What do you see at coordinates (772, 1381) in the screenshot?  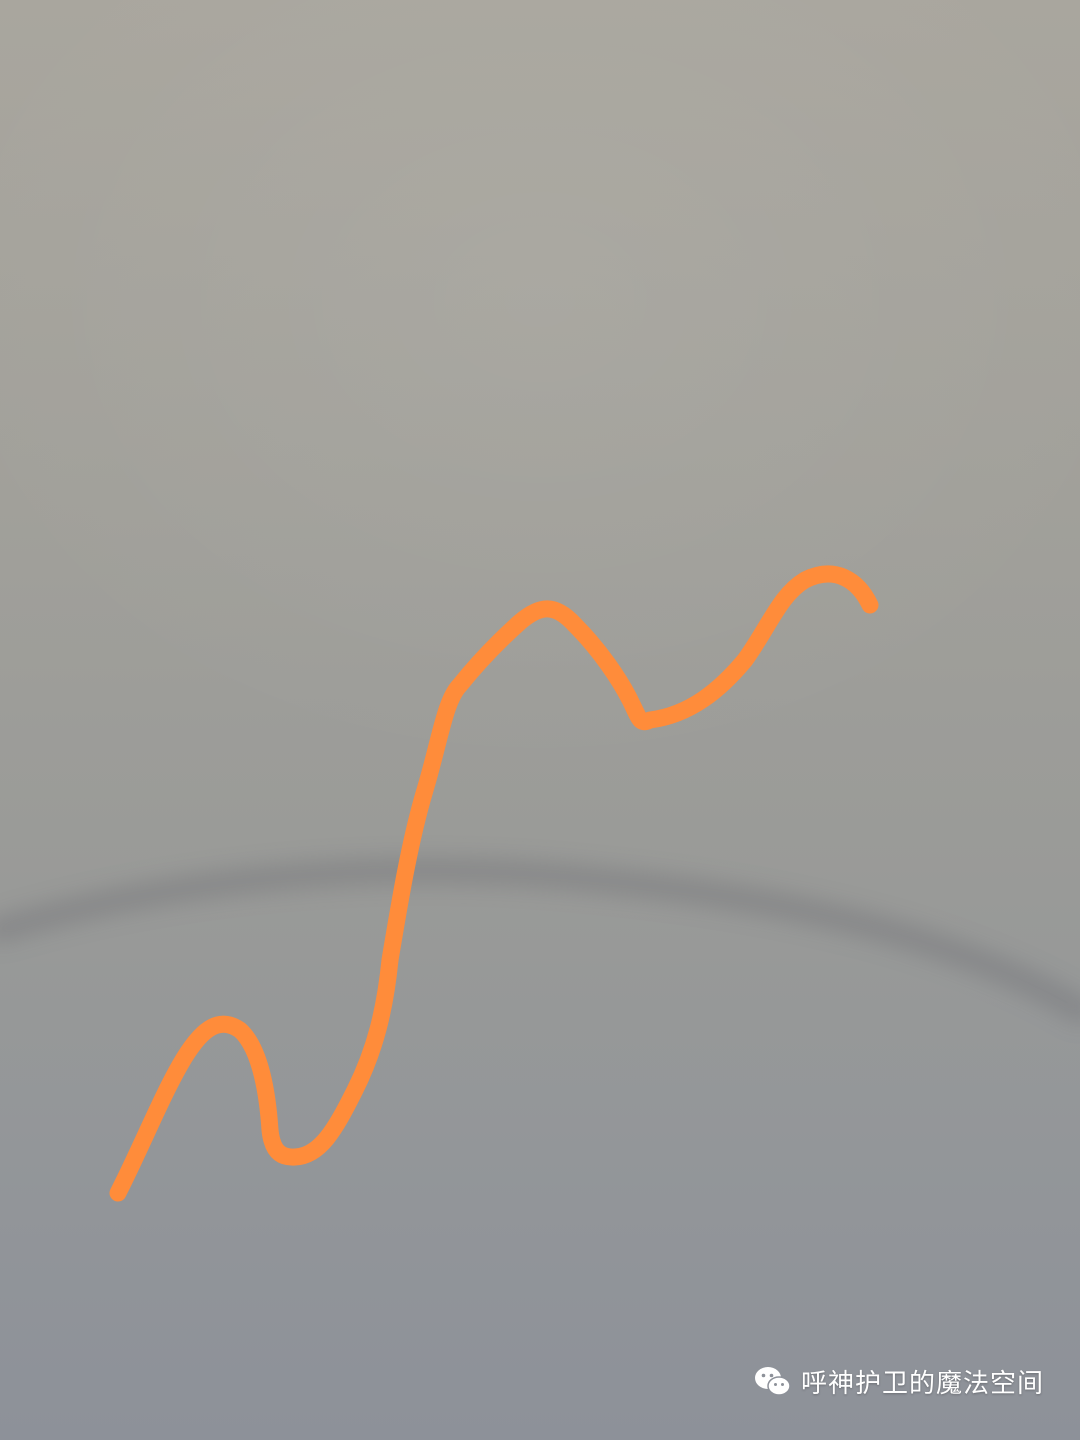 I see `wechat-icon` at bounding box center [772, 1381].